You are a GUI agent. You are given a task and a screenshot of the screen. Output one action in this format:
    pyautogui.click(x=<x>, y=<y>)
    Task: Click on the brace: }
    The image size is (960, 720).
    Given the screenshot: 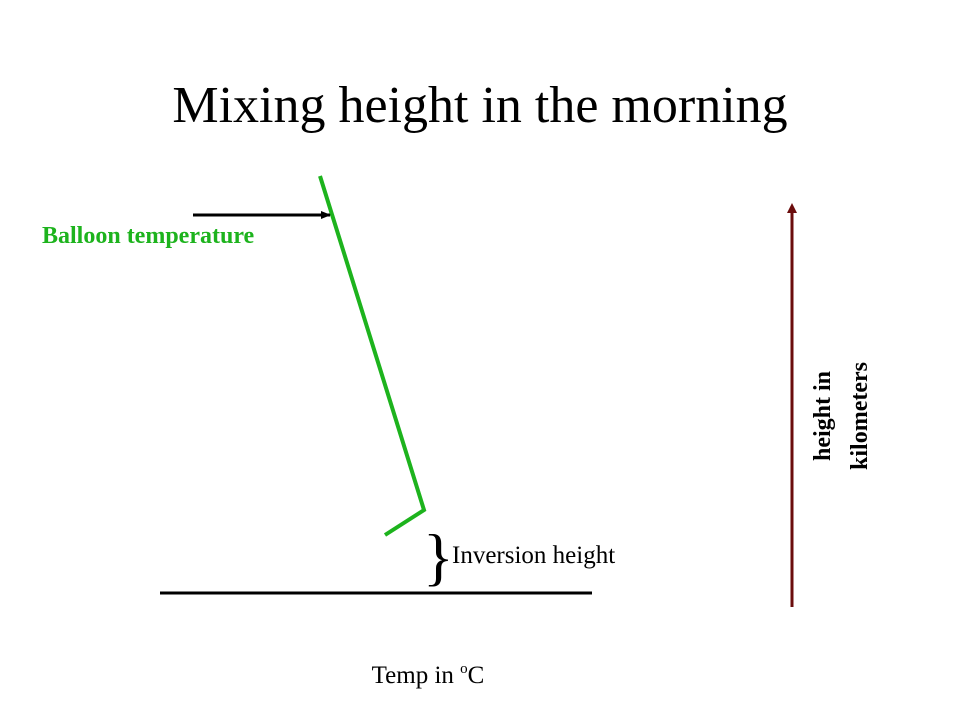 What is the action you would take?
    pyautogui.click(x=438, y=556)
    